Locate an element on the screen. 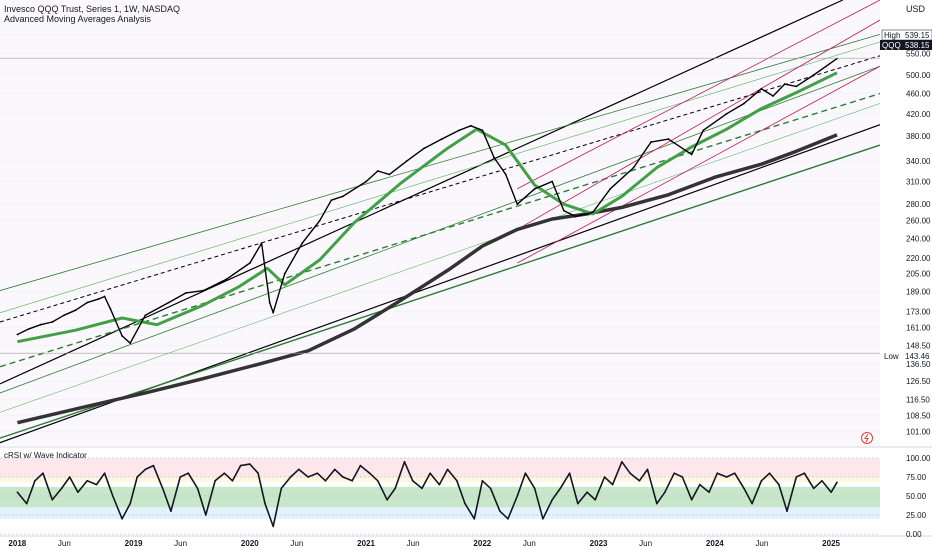  indicator-pane is located at coordinates (440, 496).